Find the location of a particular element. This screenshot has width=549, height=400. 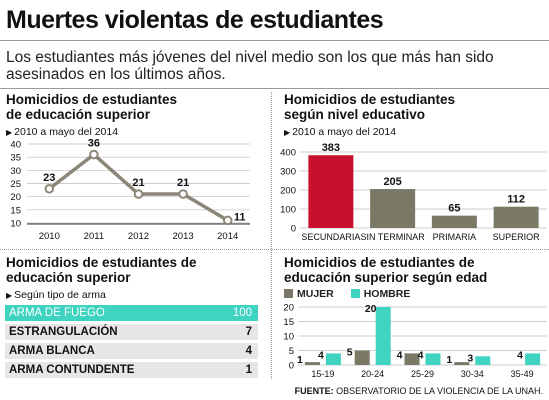

data-label: 3 is located at coordinates (470, 358).